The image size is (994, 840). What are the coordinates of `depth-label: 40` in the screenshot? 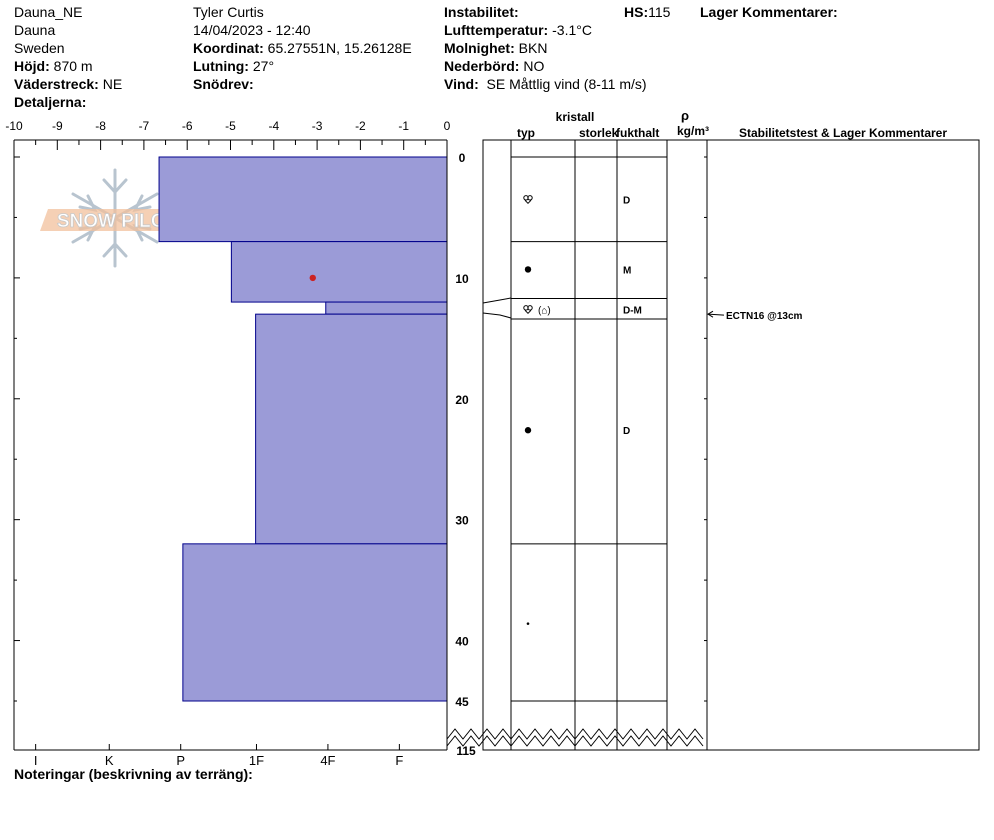 It's located at (462, 642).